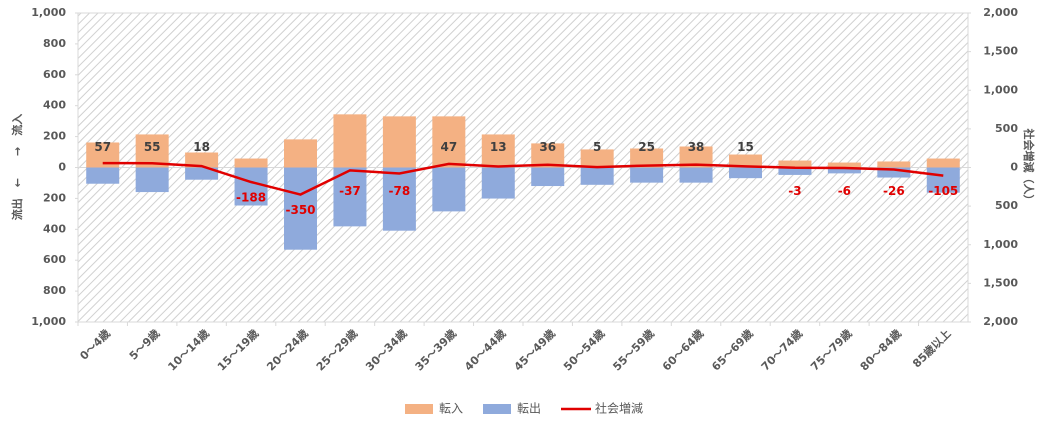 This screenshot has height=424, width=1042. Describe the element at coordinates (880, 349) in the screenshot. I see `x-tick-label: 80～84歳` at that location.